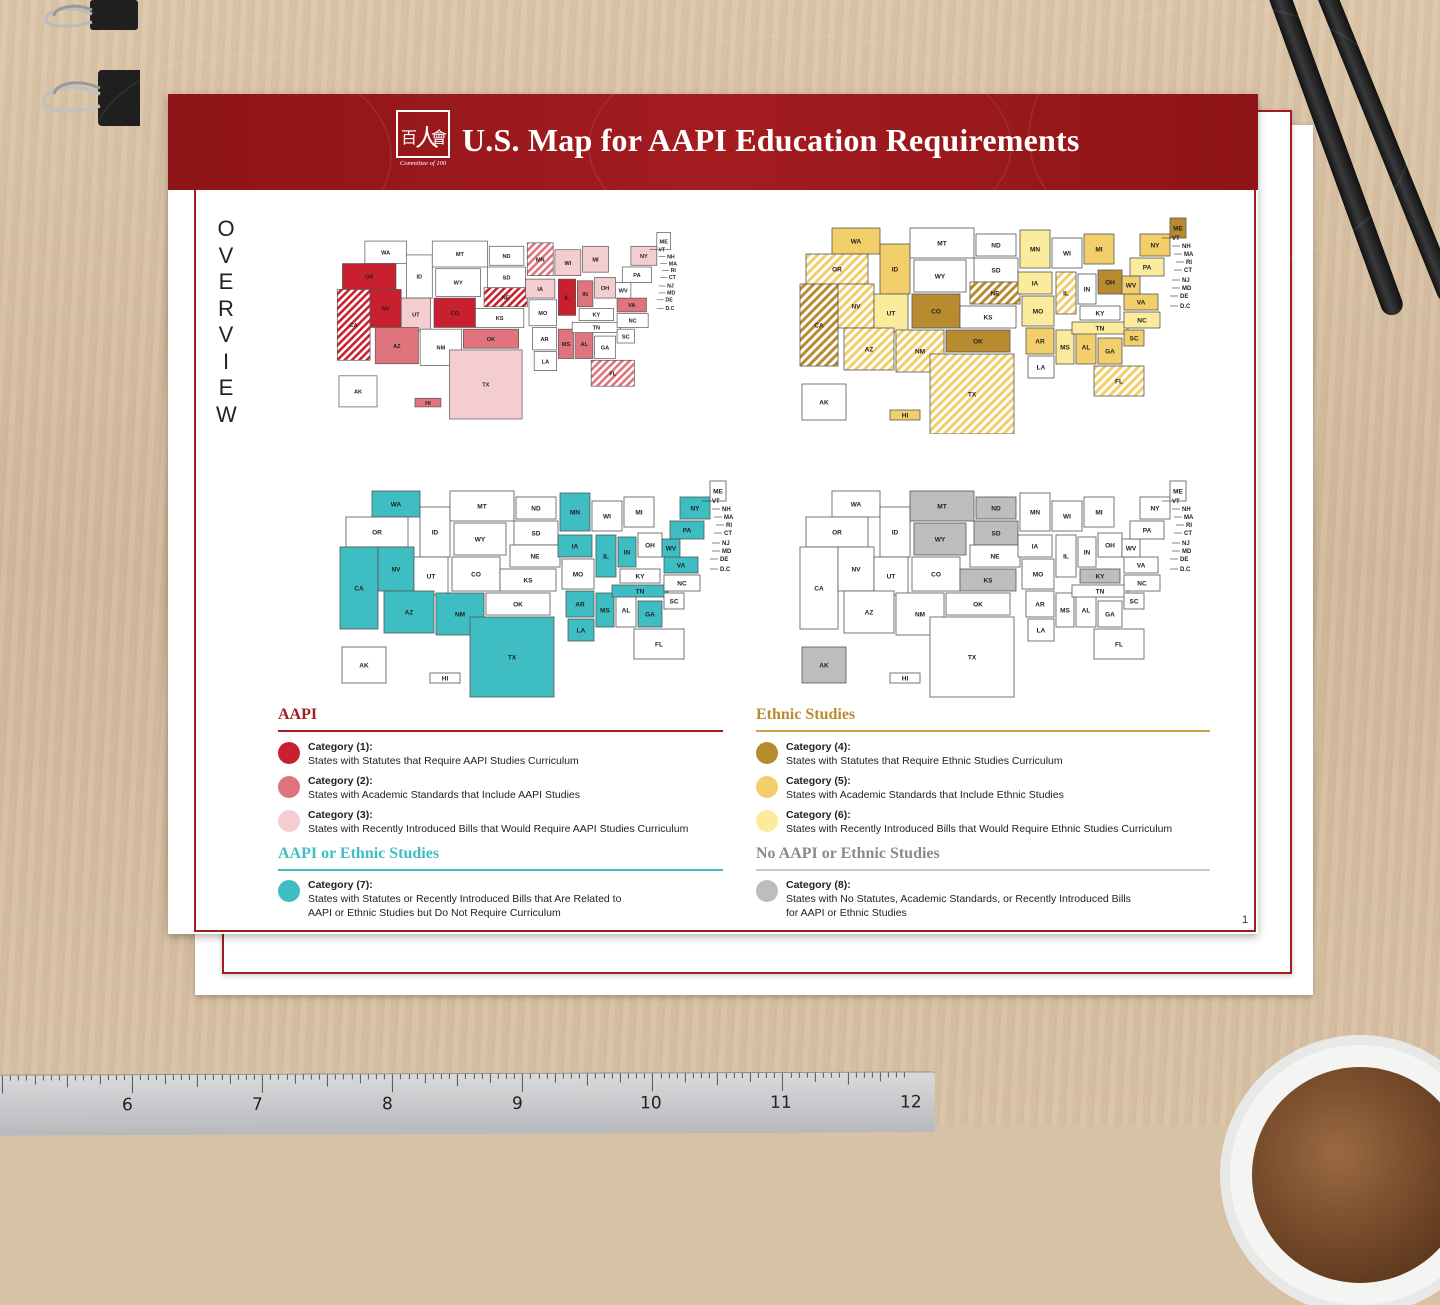 This screenshot has width=1440, height=1305. I want to click on state-label-va: VA, so click(631, 306).